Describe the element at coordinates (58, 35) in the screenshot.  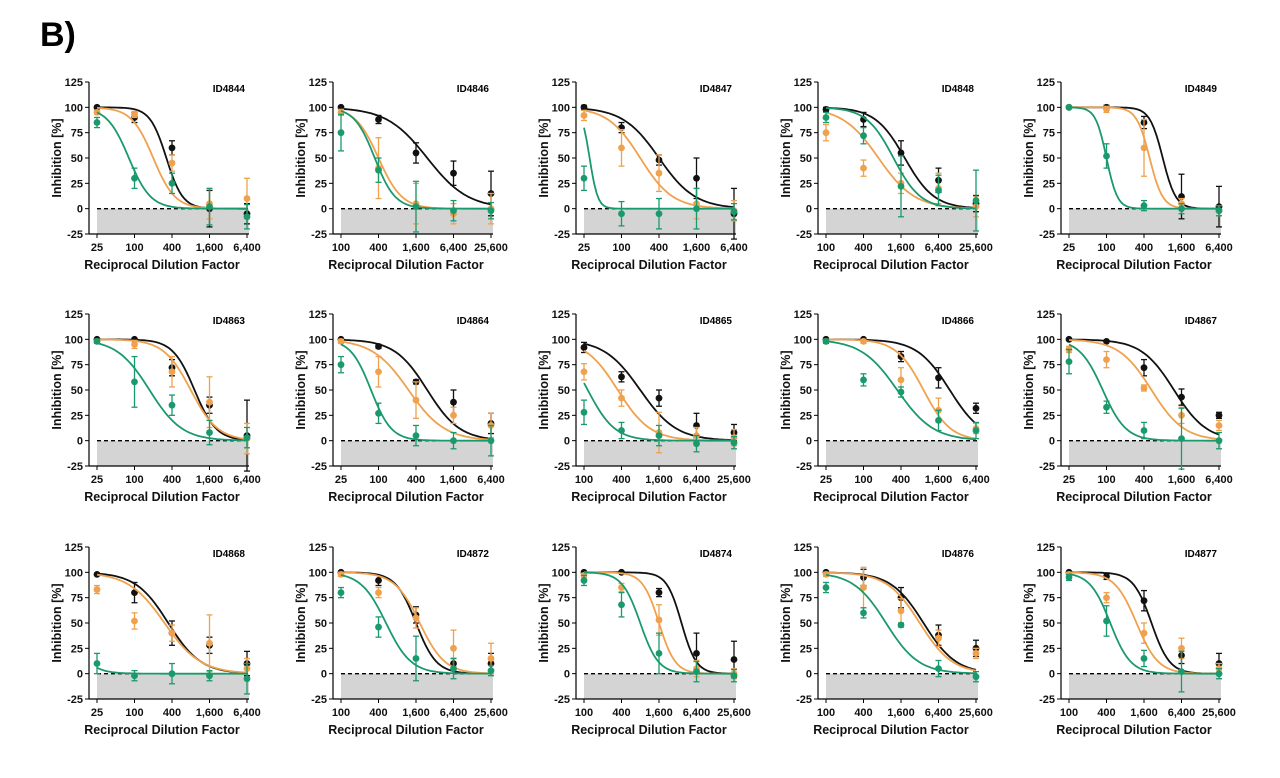
I see `panel-label: B)` at that location.